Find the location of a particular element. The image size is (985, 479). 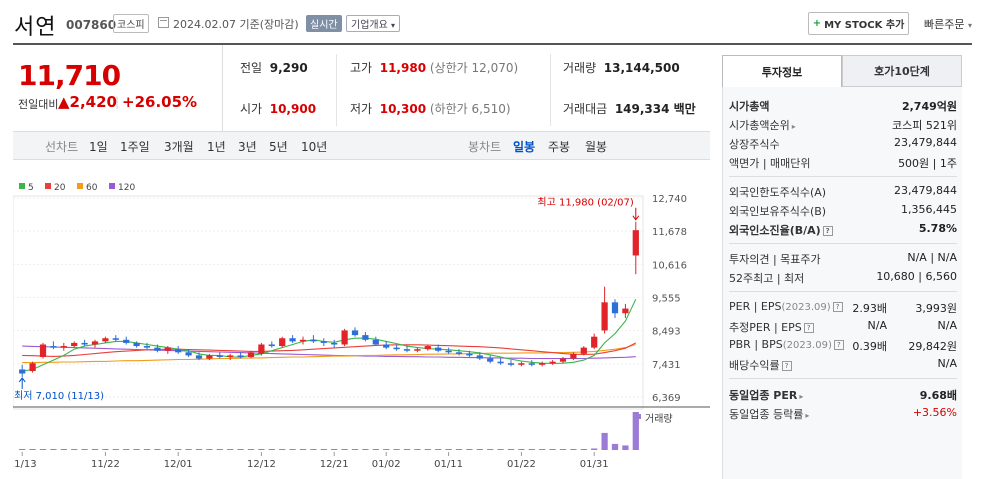

x-tick-label: 11/13 is located at coordinates (25, 464).